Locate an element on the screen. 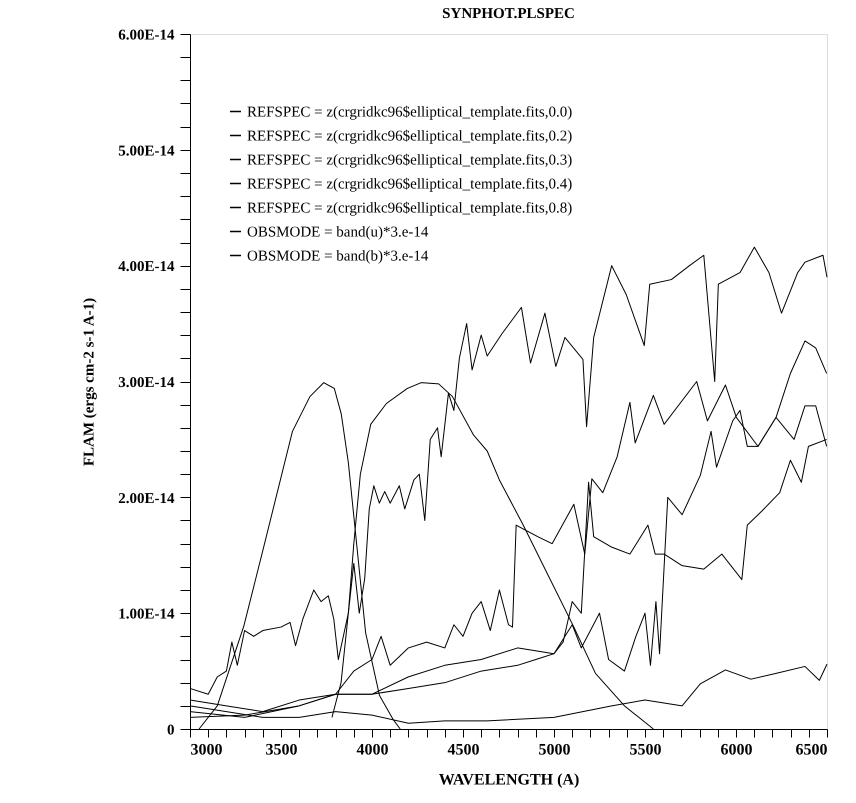  y-axis-title: FLAM (ergs cm-2 s-1 A-1) is located at coordinates (89, 382).